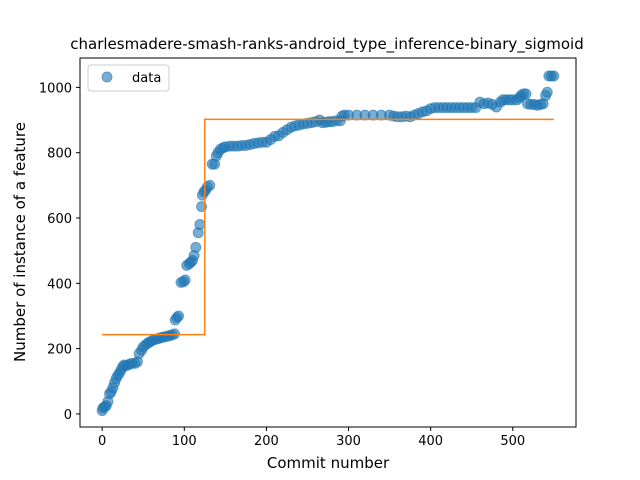  What do you see at coordinates (146, 78) in the screenshot?
I see `legend-label-data: data` at bounding box center [146, 78].